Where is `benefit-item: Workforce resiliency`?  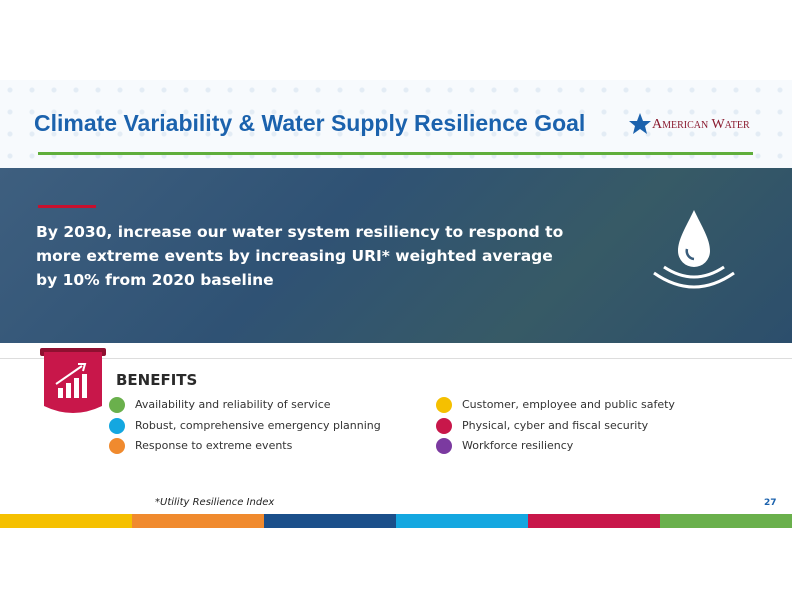 benefit-item: Workforce resiliency is located at coordinates (518, 445).